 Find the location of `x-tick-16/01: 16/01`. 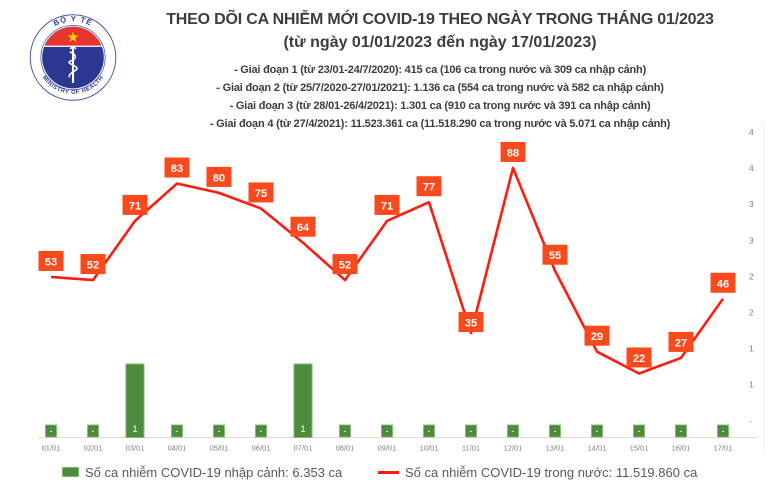

x-tick-16/01: 16/01 is located at coordinates (681, 448).